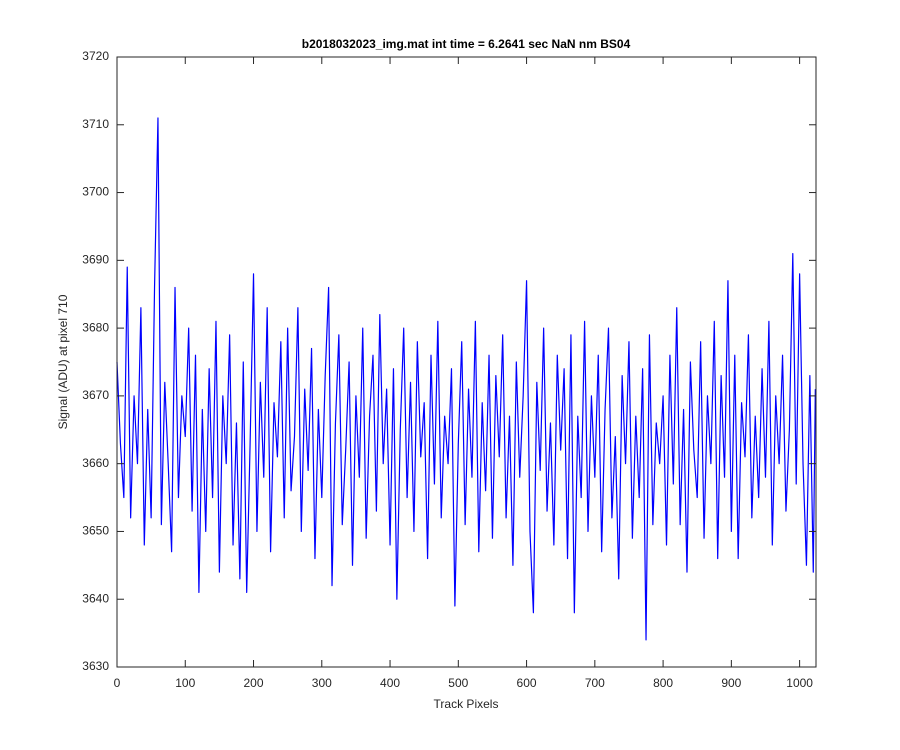 The width and height of the screenshot is (900, 750). Describe the element at coordinates (458, 683) in the screenshot. I see `x-tick-label: 500` at that location.